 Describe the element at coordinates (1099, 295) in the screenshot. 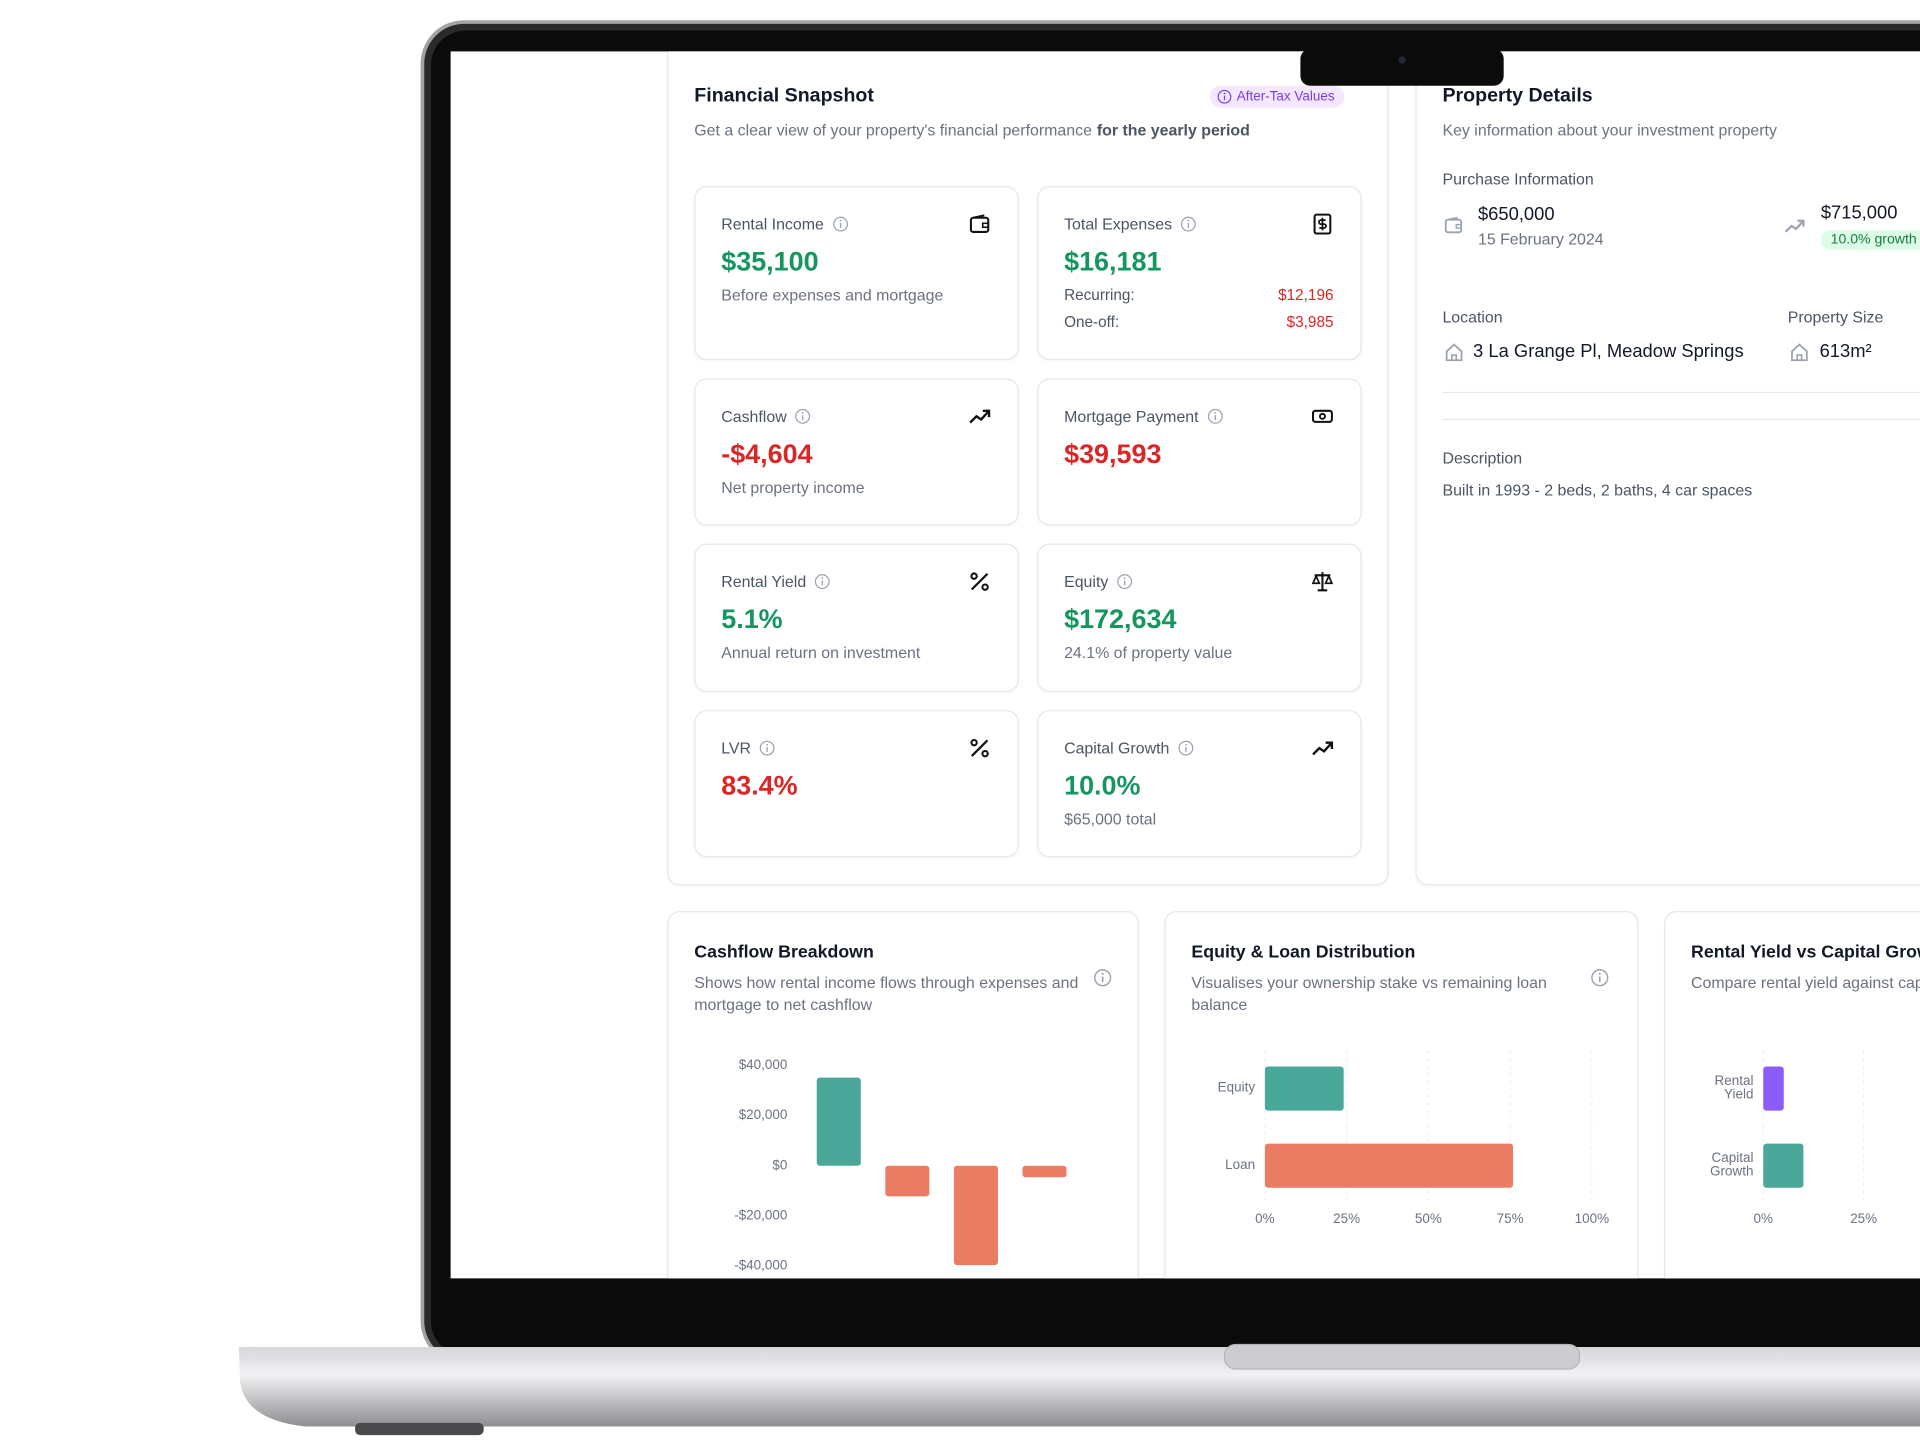

I see `breakdown-label: Recurring:` at that location.